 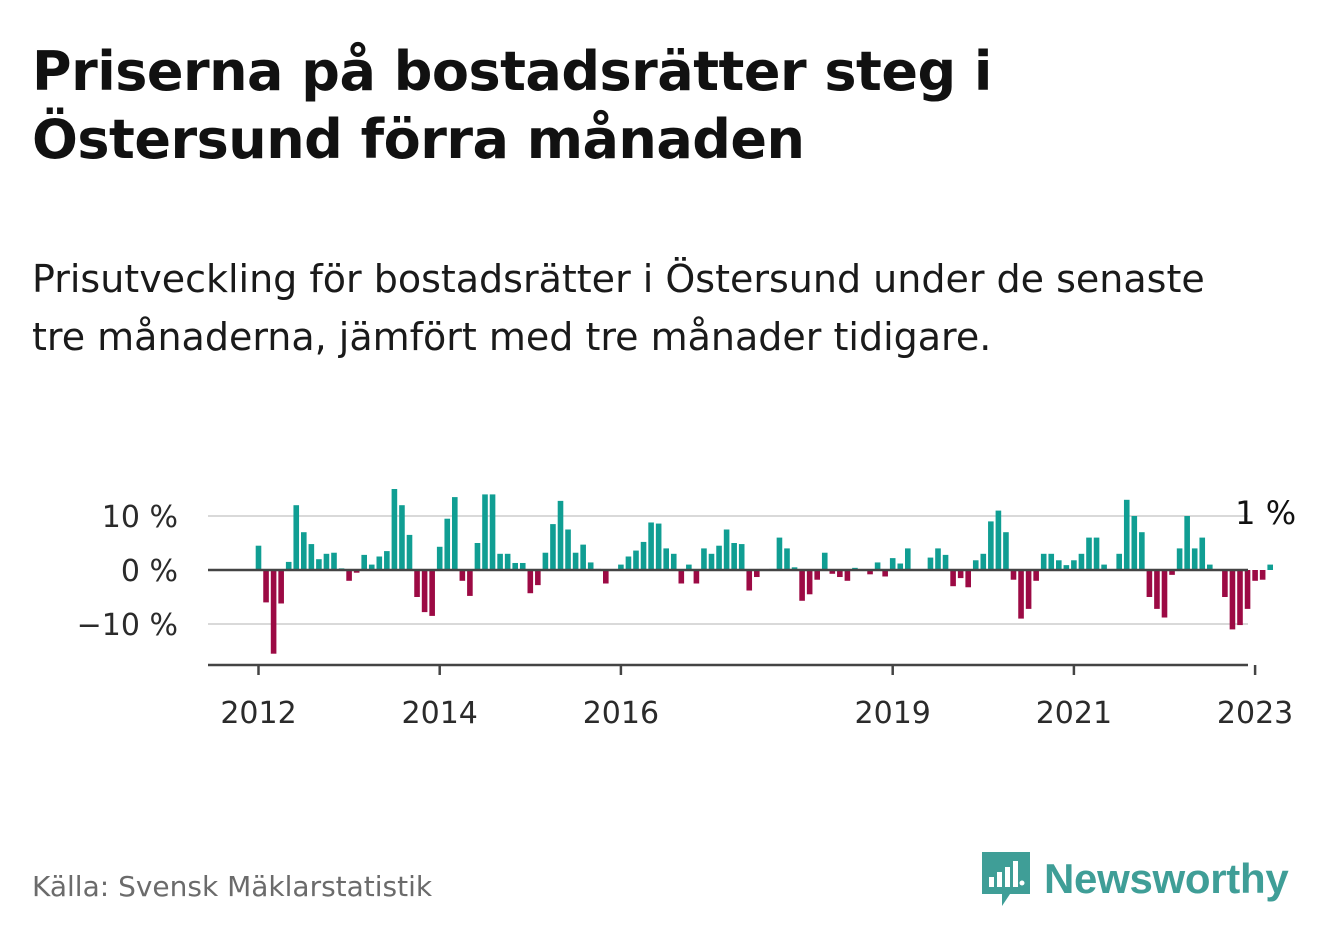 What do you see at coordinates (1074, 713) in the screenshot?
I see `x-tick-label: 2021` at bounding box center [1074, 713].